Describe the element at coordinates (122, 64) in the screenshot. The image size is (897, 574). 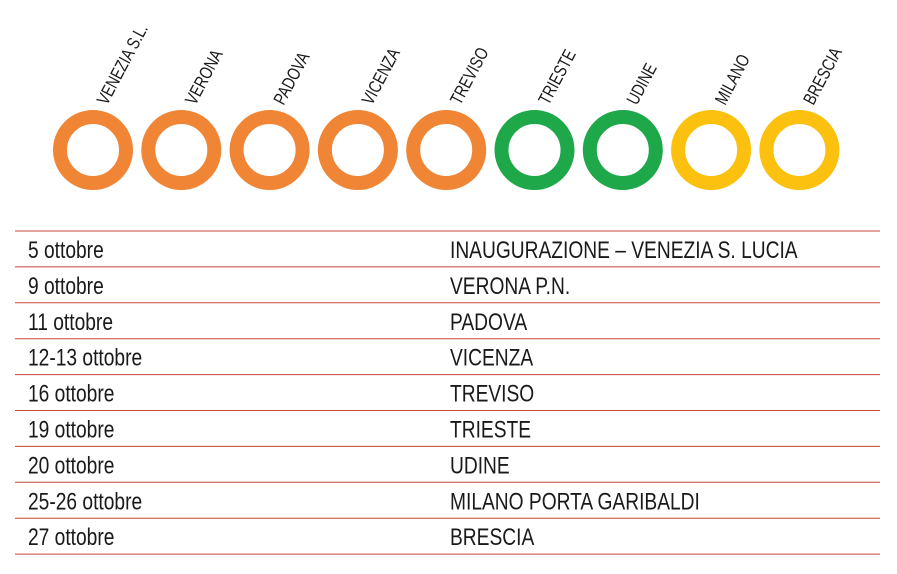
I see `station-label: VENEZIA S.L.` at that location.